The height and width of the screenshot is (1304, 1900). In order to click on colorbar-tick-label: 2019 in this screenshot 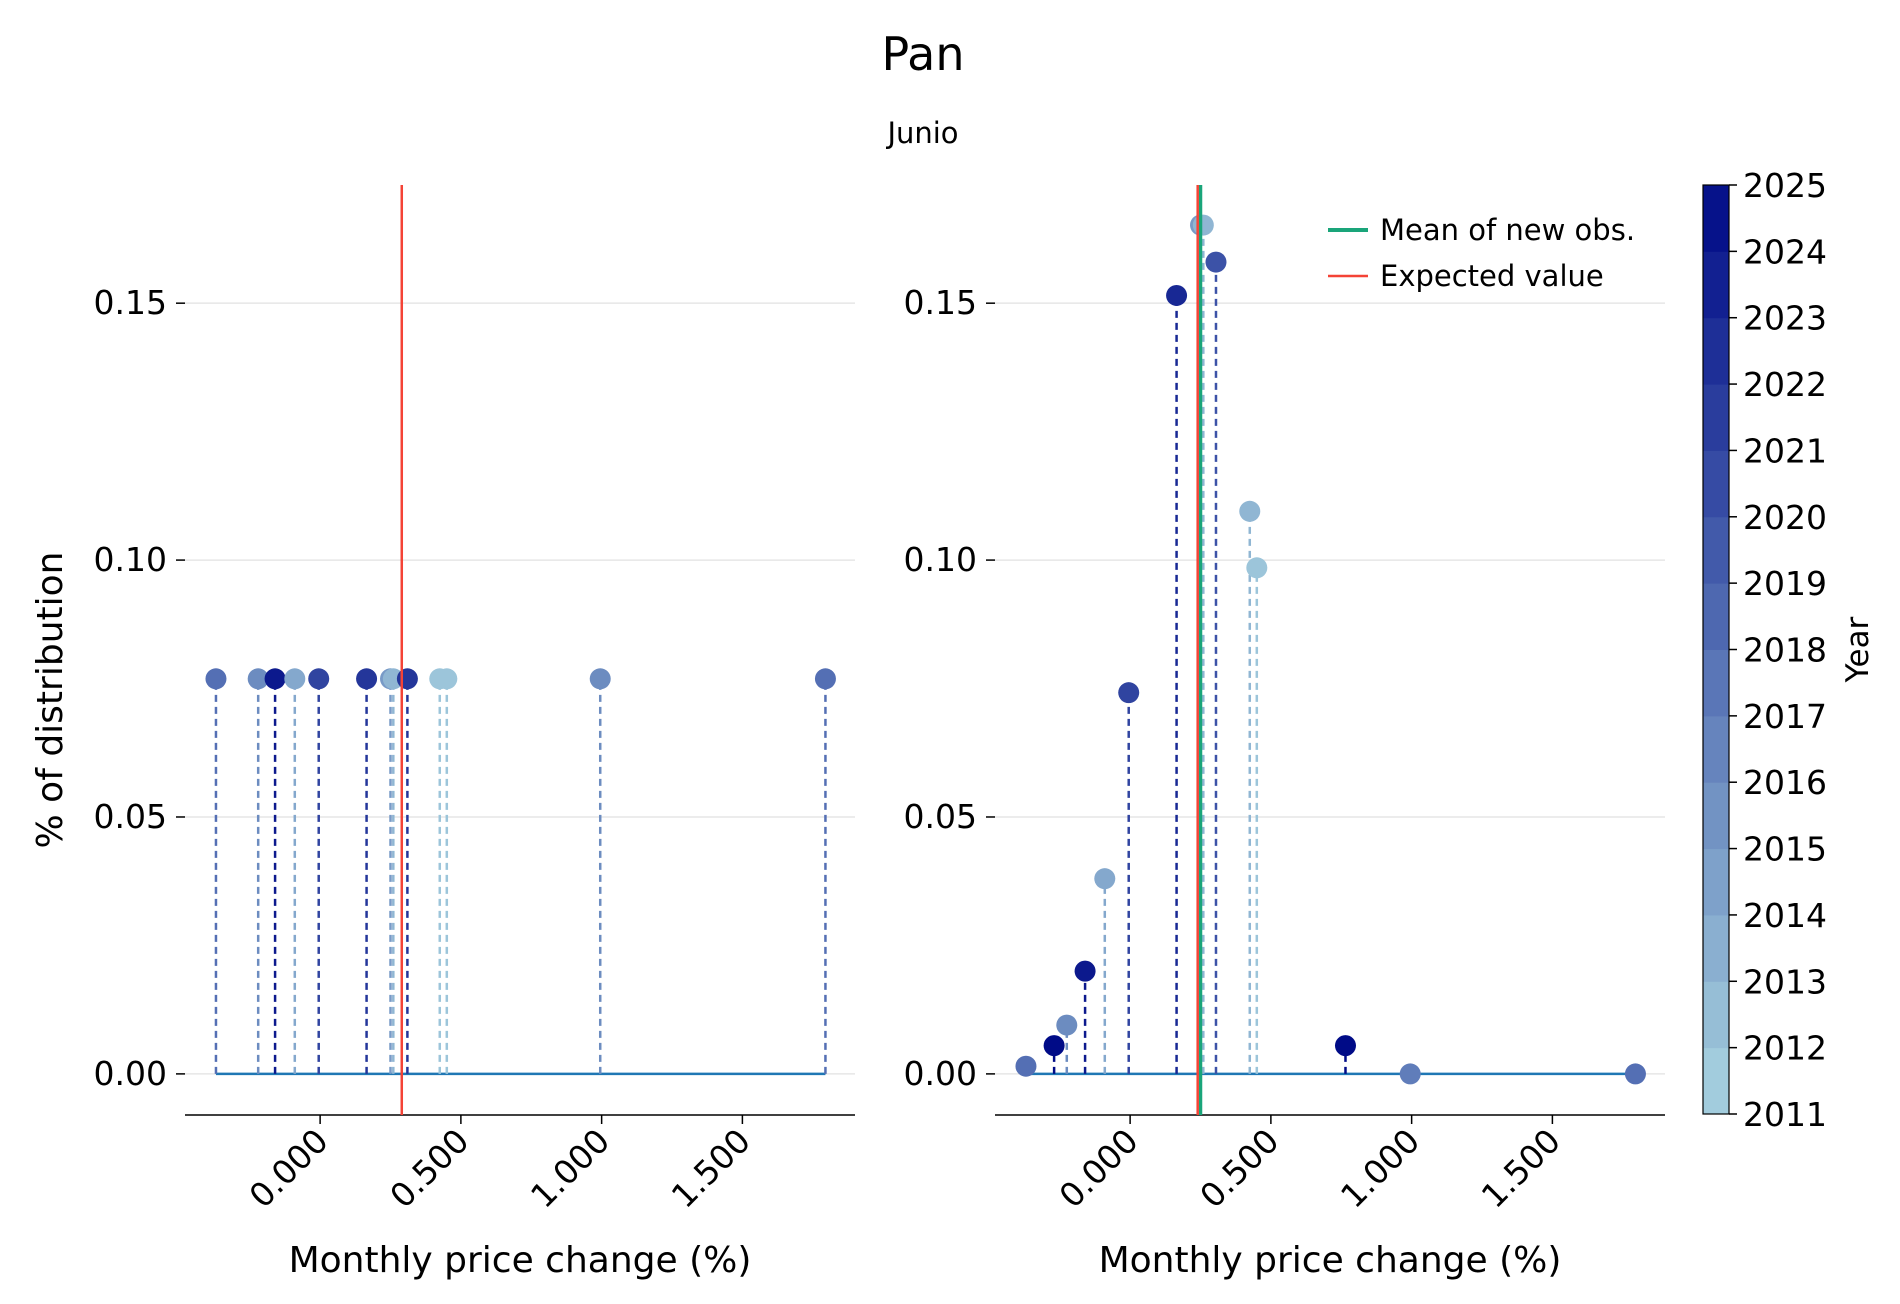, I will do `click(1785, 583)`.